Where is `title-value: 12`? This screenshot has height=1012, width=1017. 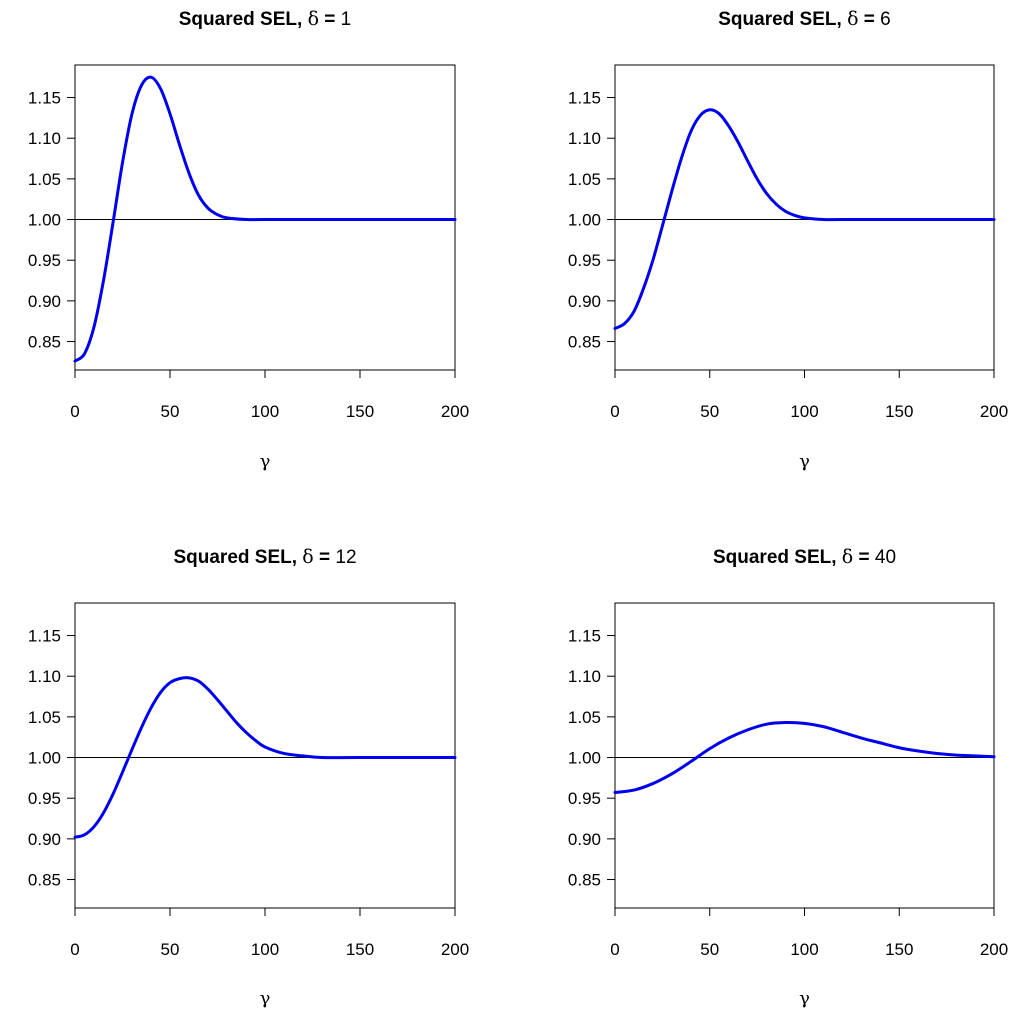 title-value: 12 is located at coordinates (345, 557).